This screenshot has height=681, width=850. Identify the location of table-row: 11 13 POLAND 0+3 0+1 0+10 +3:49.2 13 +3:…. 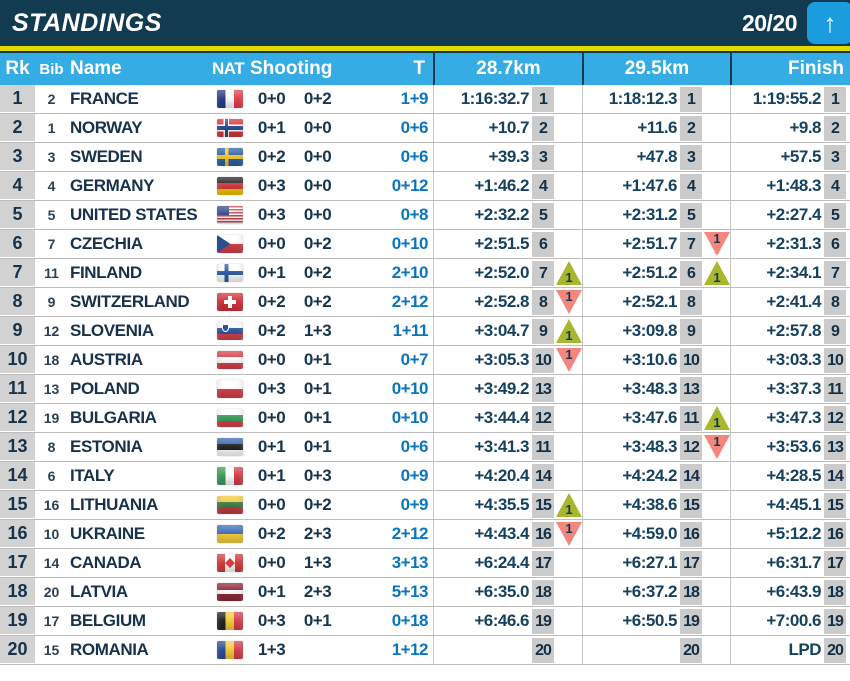
(425, 389).